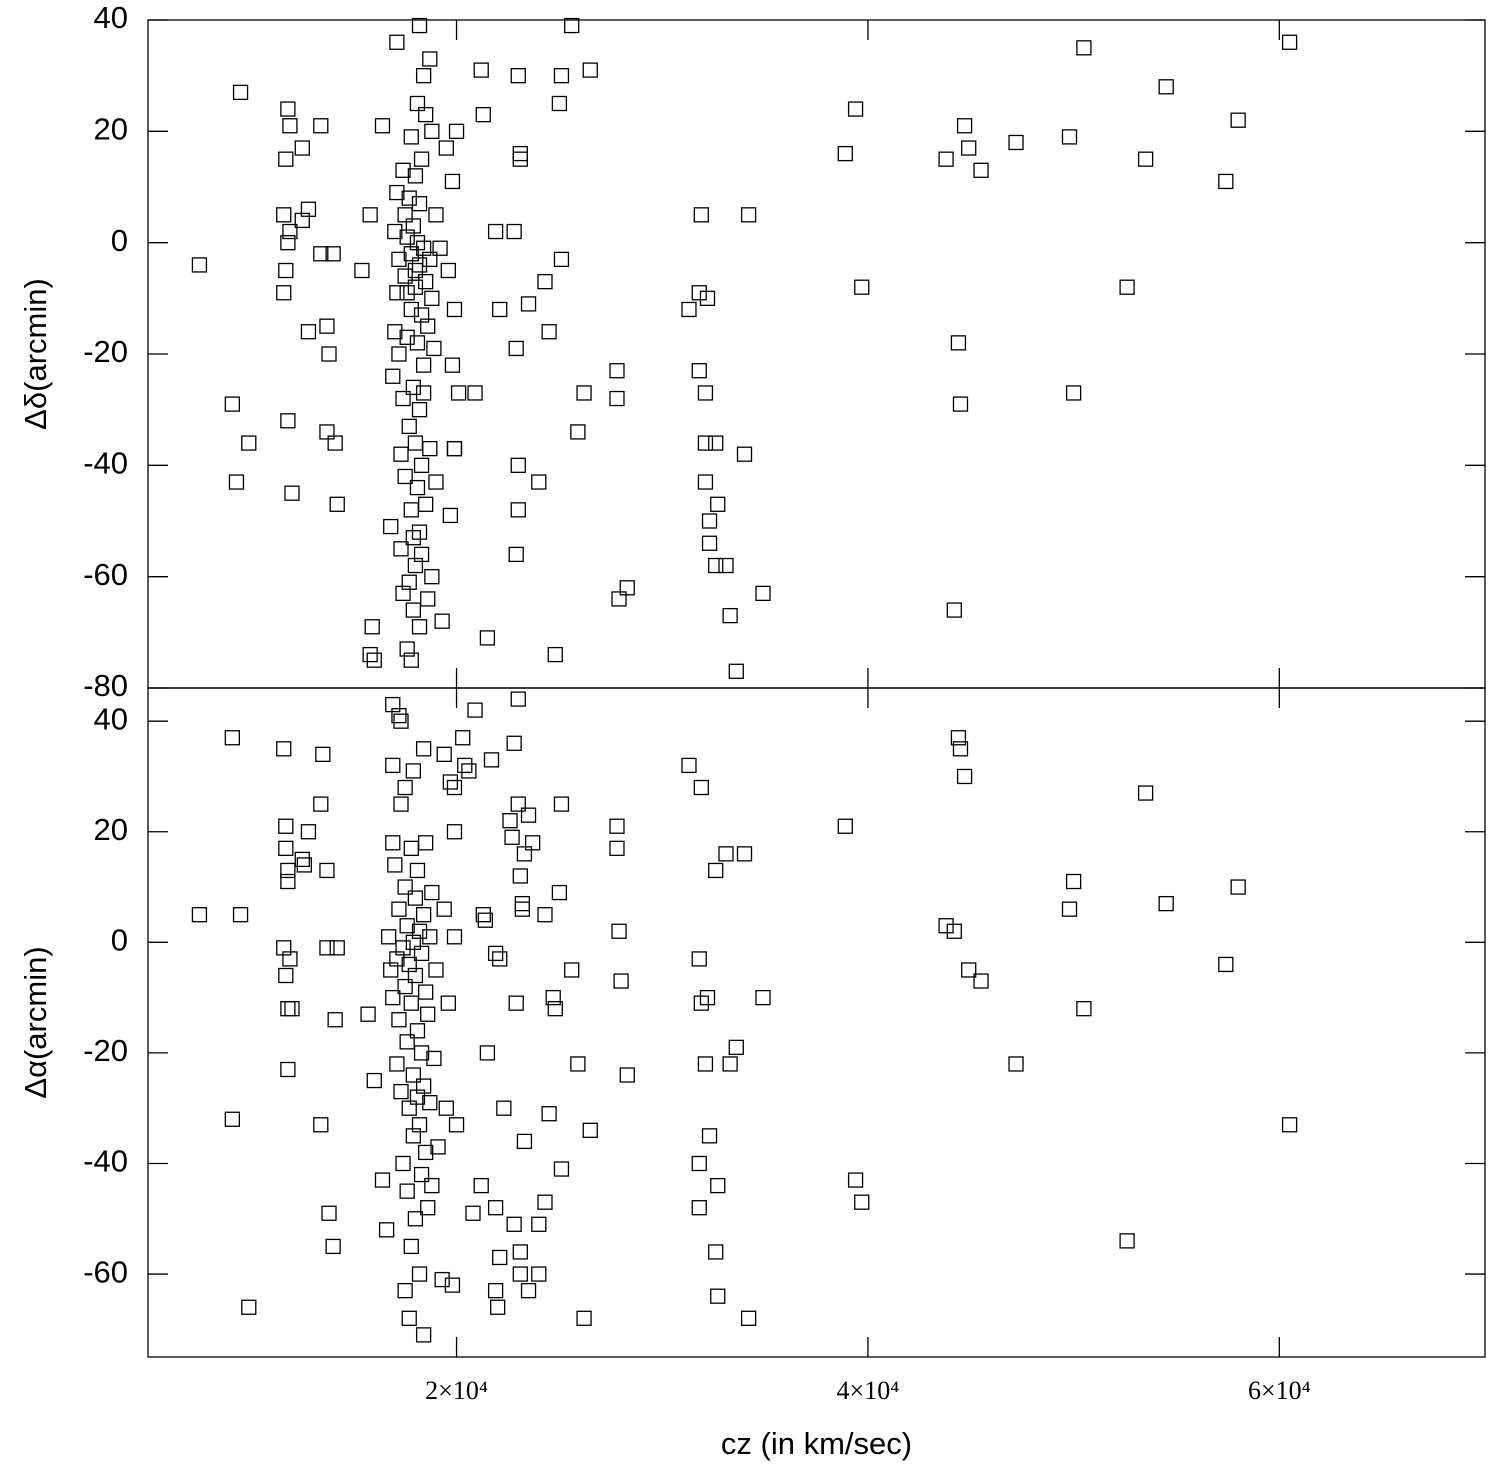 The image size is (1498, 1476). What do you see at coordinates (119, 940) in the screenshot?
I see `y-tick-label: 0` at bounding box center [119, 940].